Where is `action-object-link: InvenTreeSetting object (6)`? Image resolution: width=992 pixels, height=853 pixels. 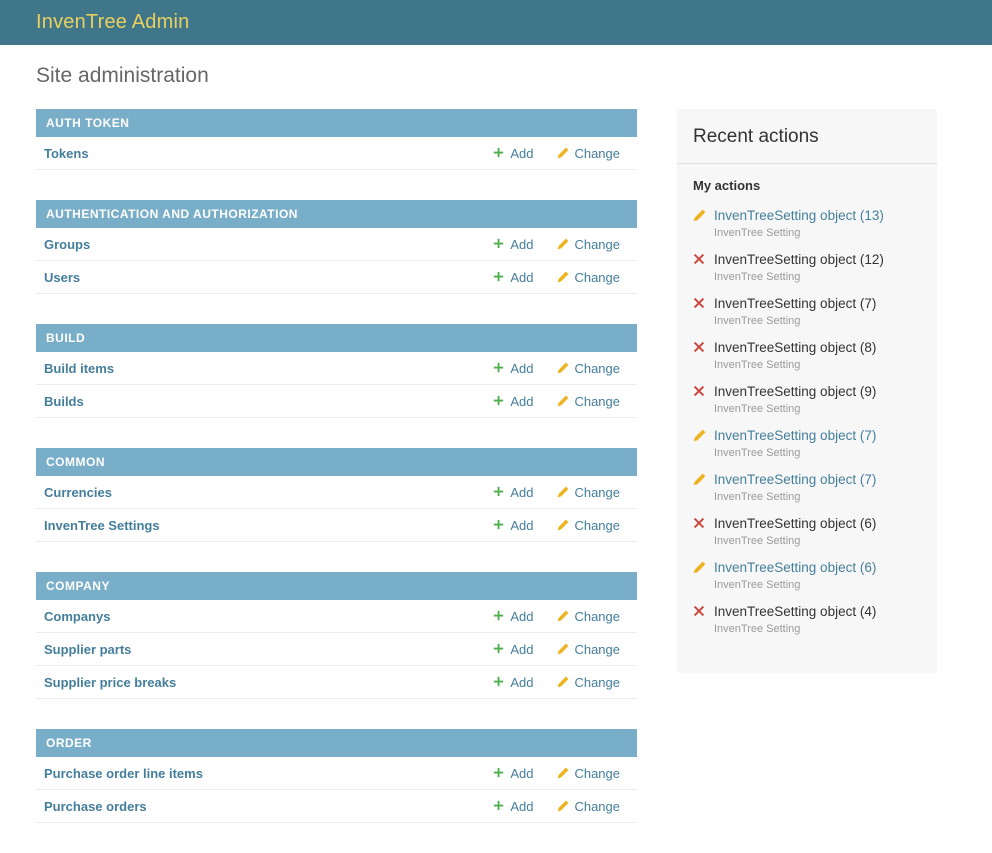
action-object-link: InvenTreeSetting object (6) is located at coordinates (795, 567).